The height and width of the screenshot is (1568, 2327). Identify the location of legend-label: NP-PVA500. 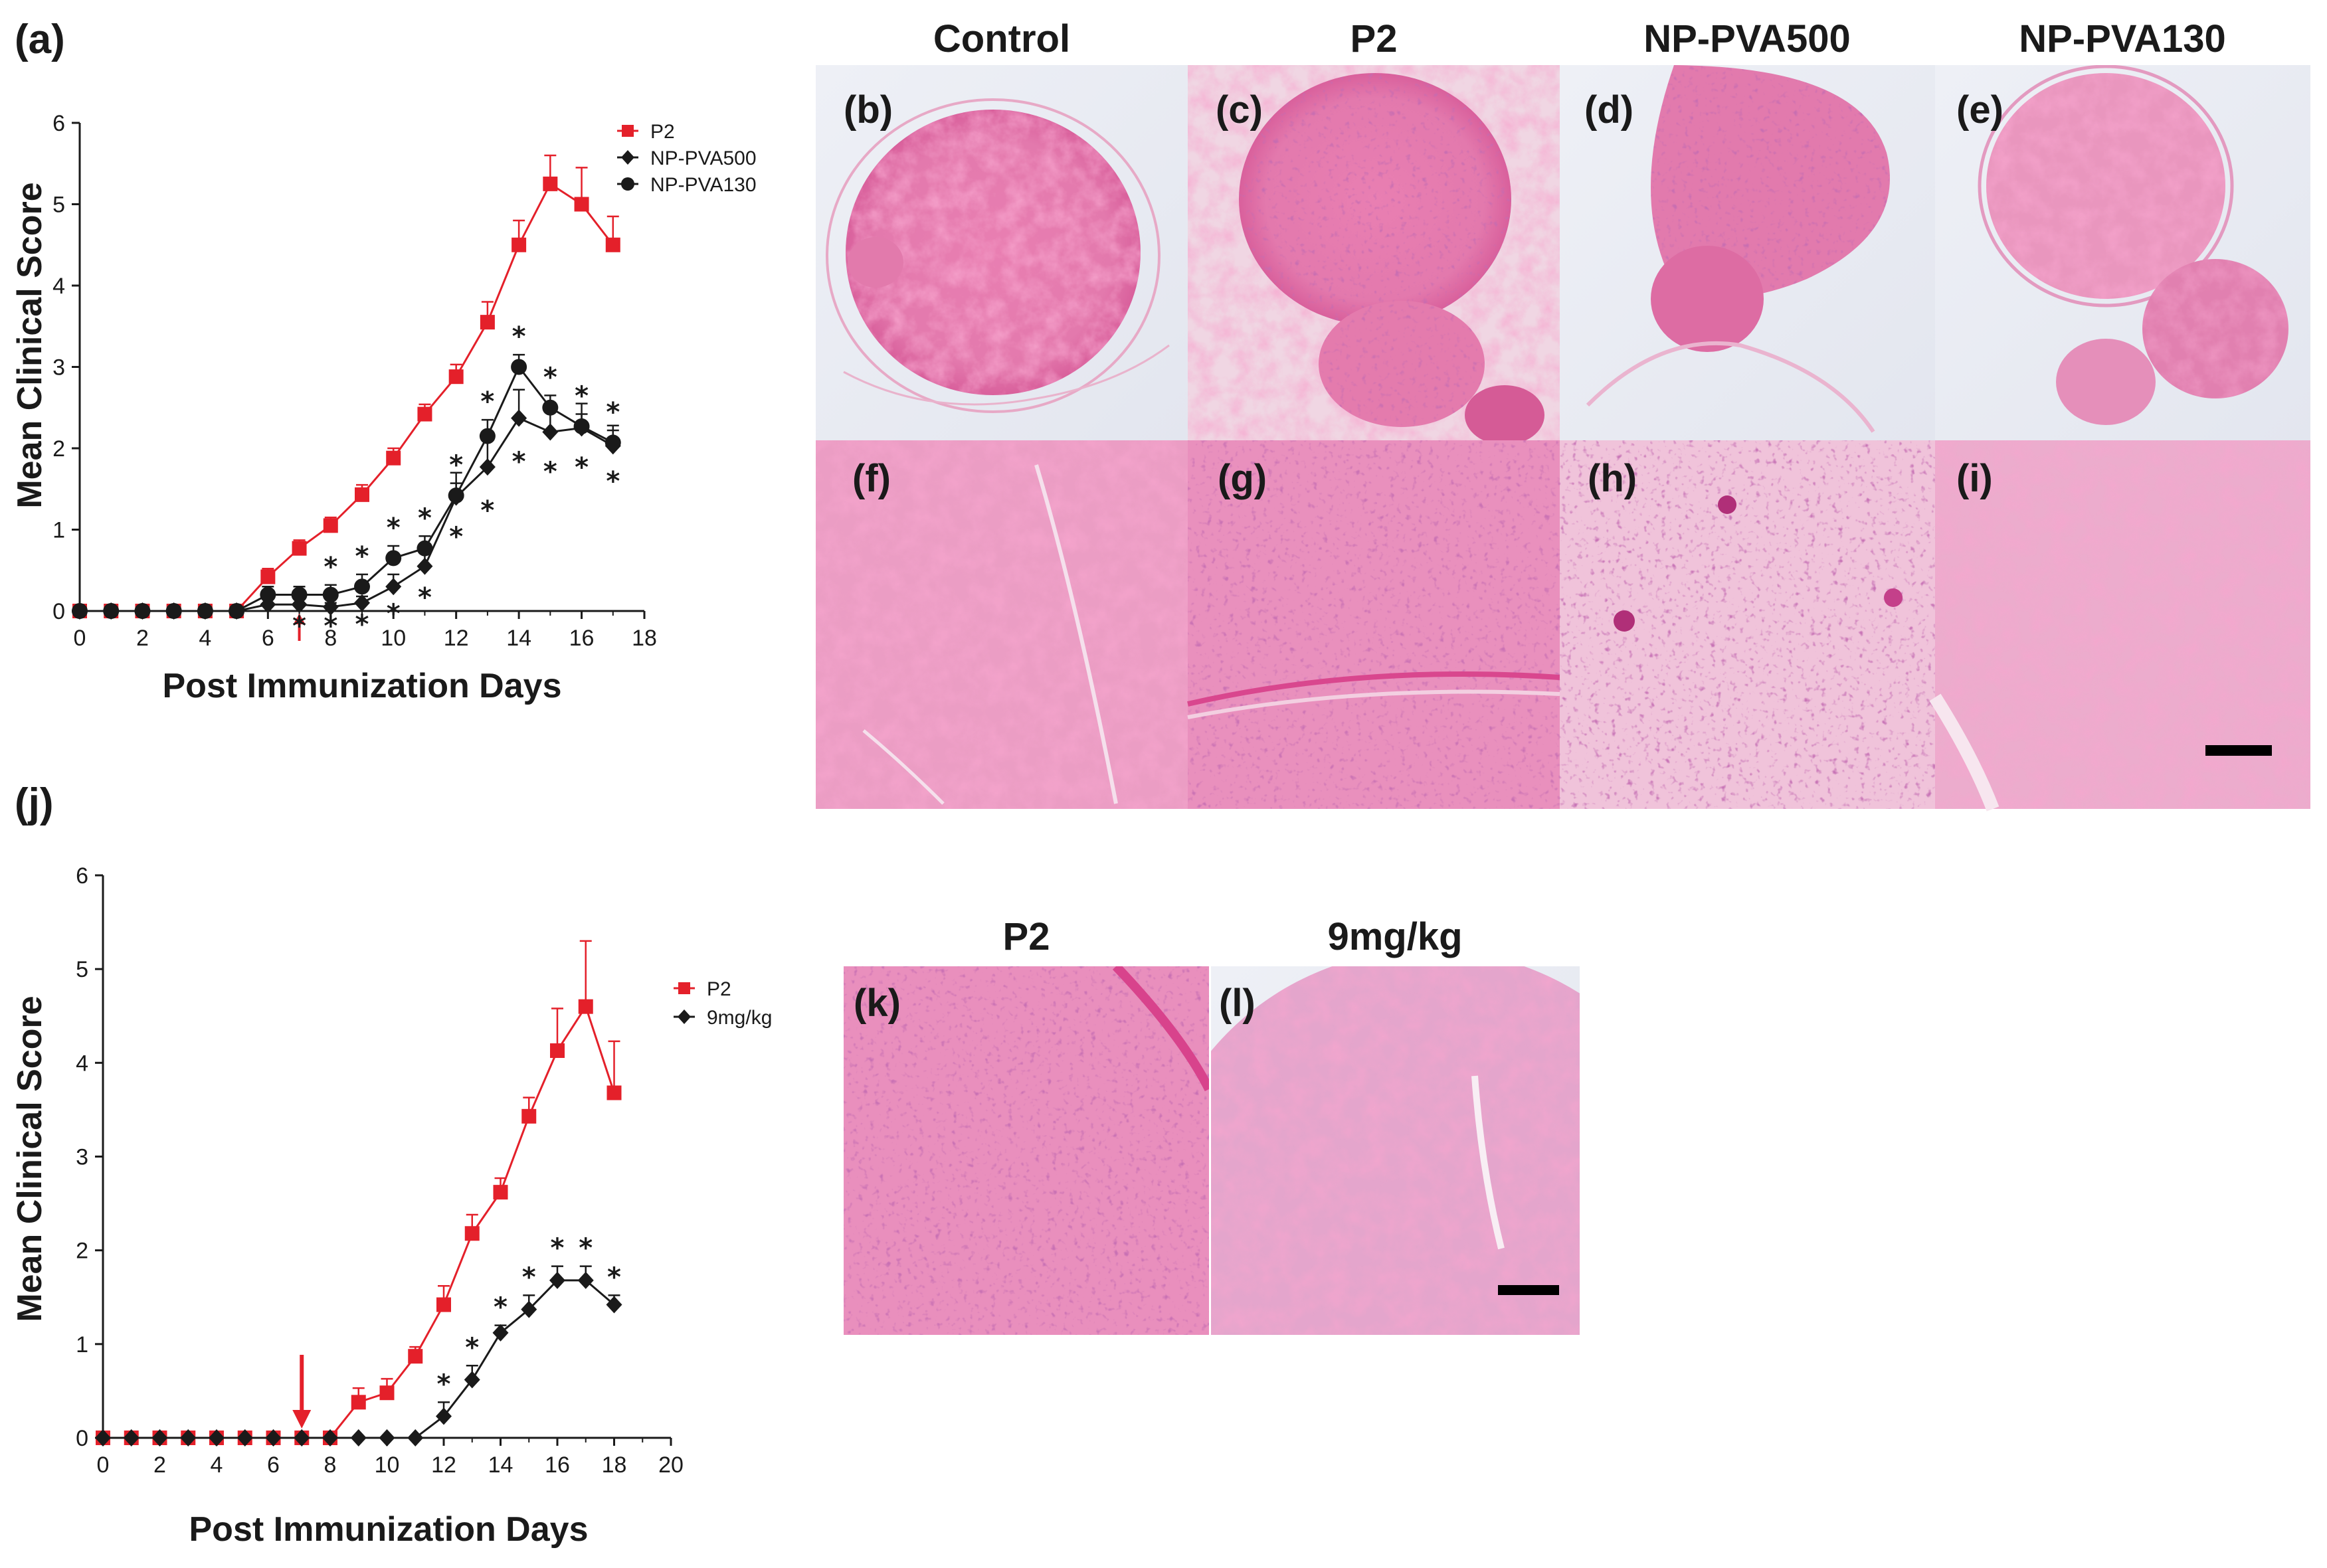
(704, 158).